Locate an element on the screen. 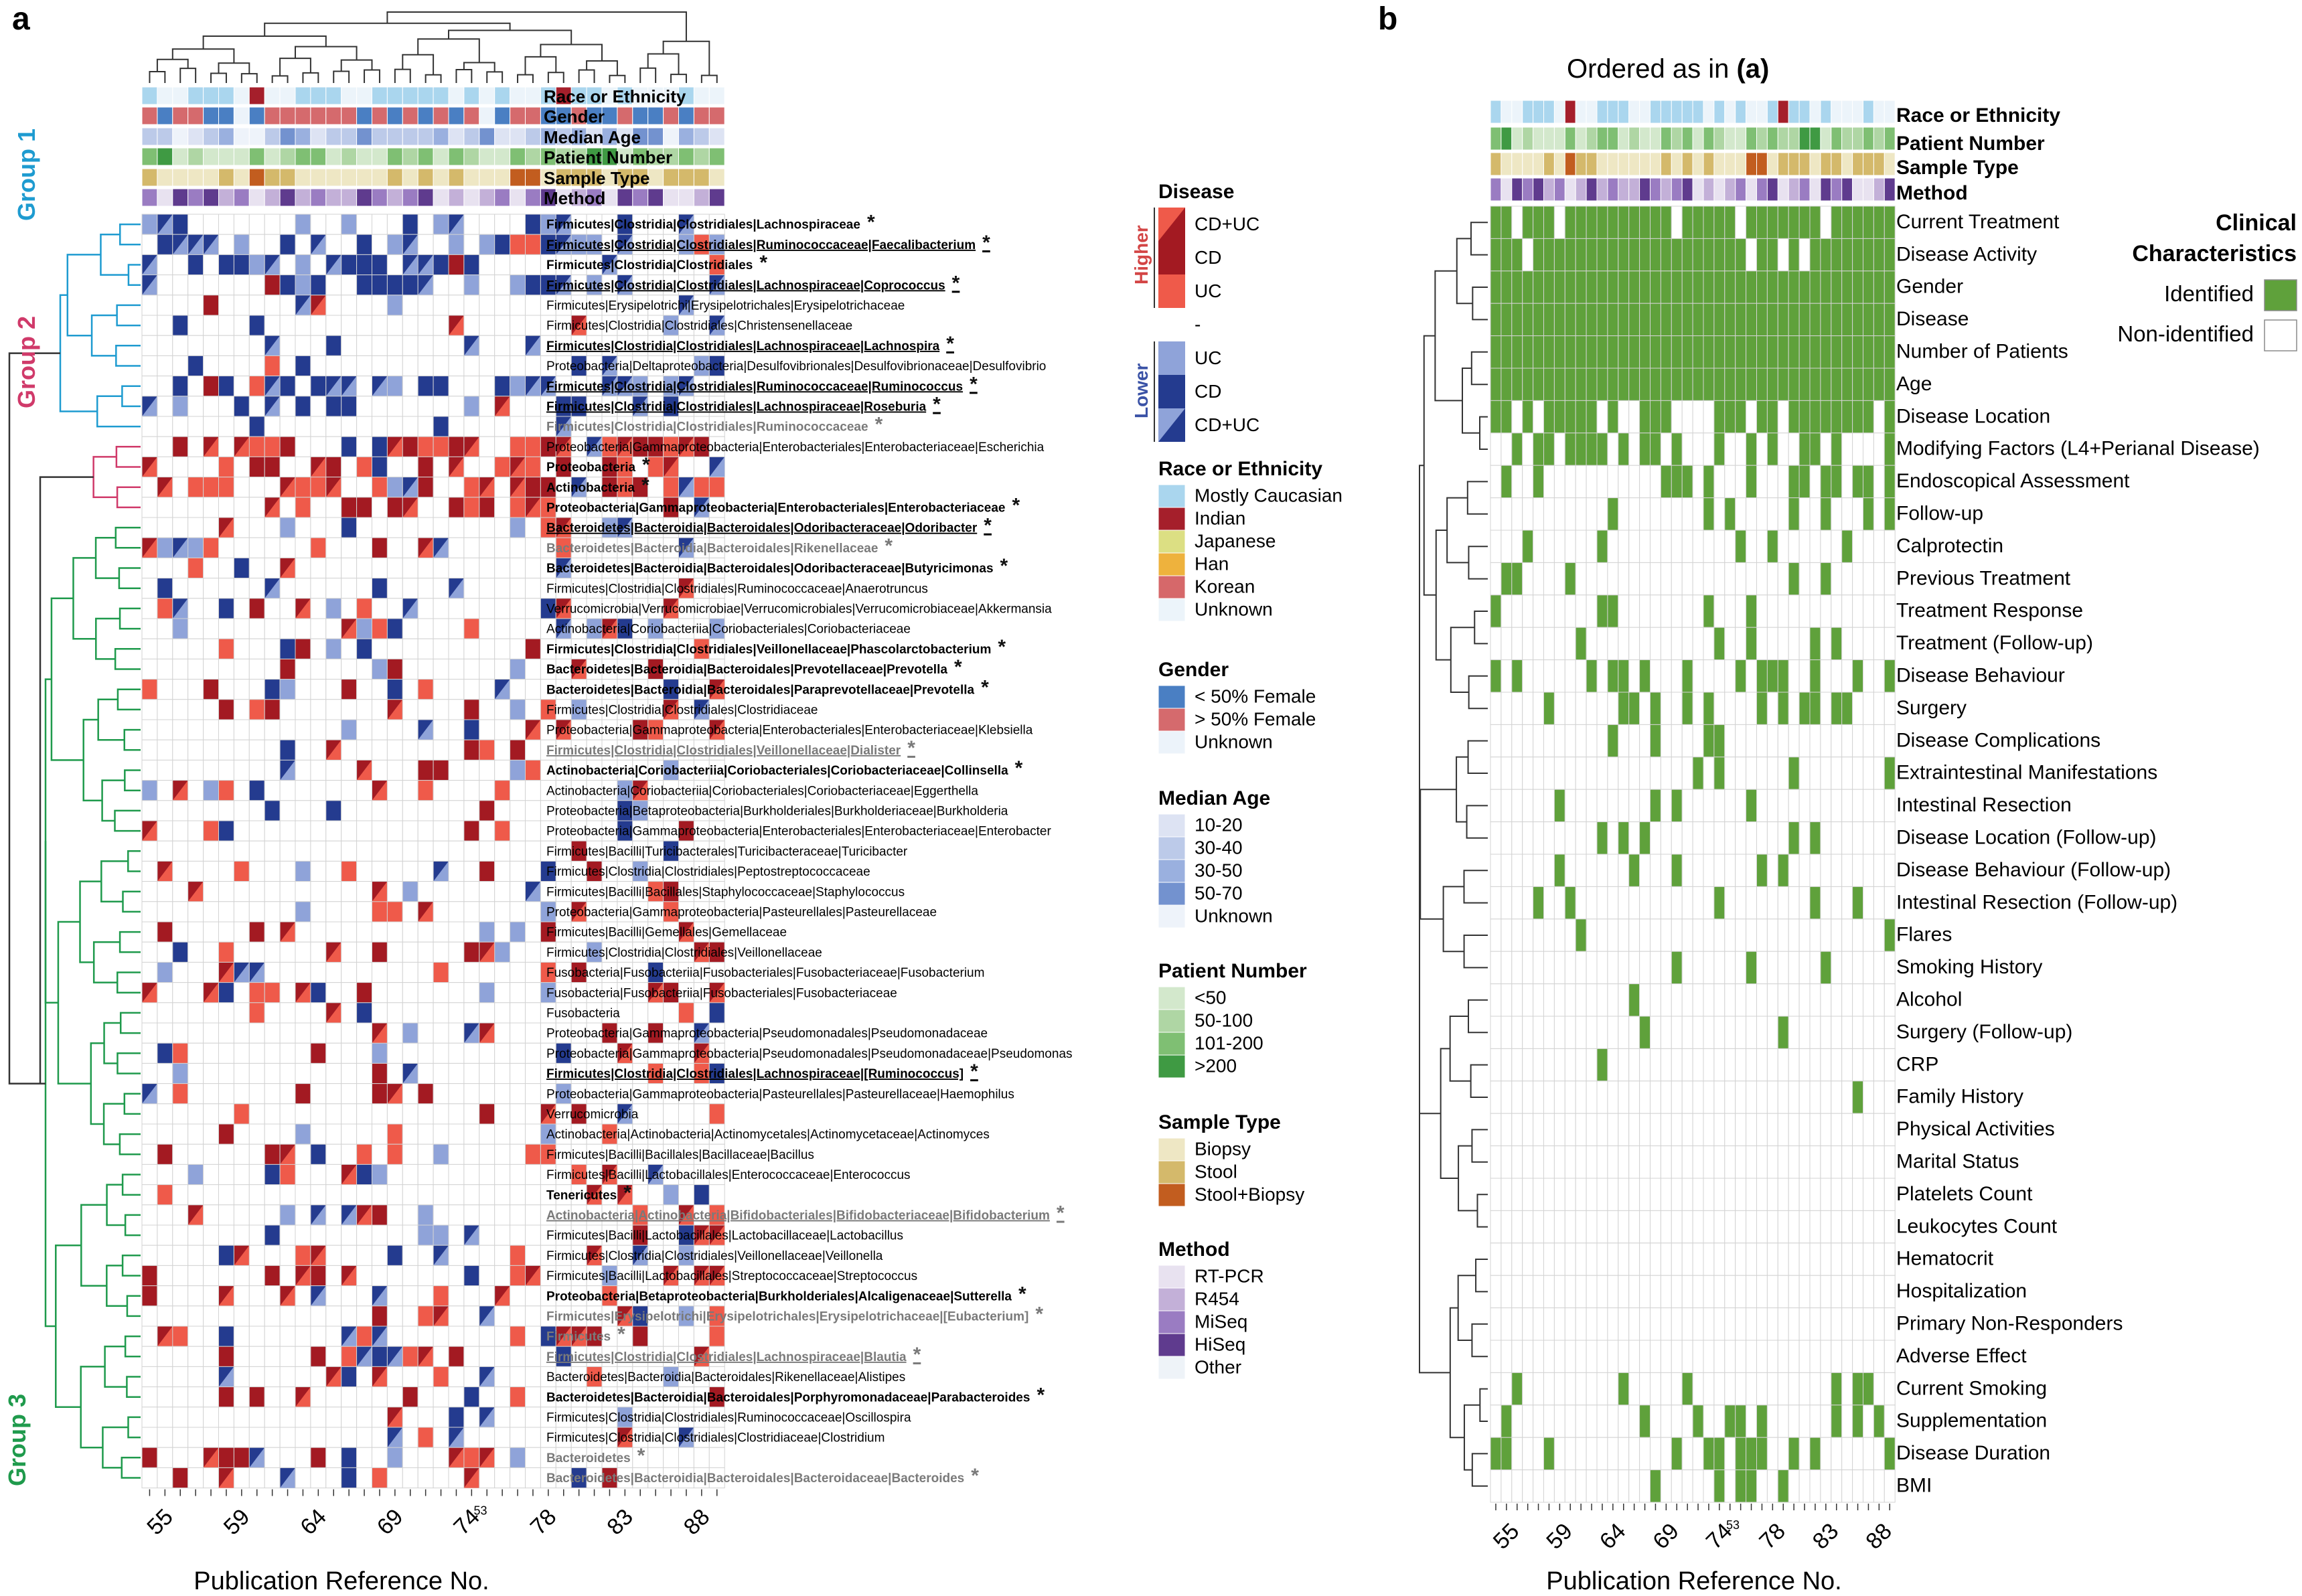 The image size is (2302, 1596). legend-item-label: 101-200 is located at coordinates (1229, 1043).